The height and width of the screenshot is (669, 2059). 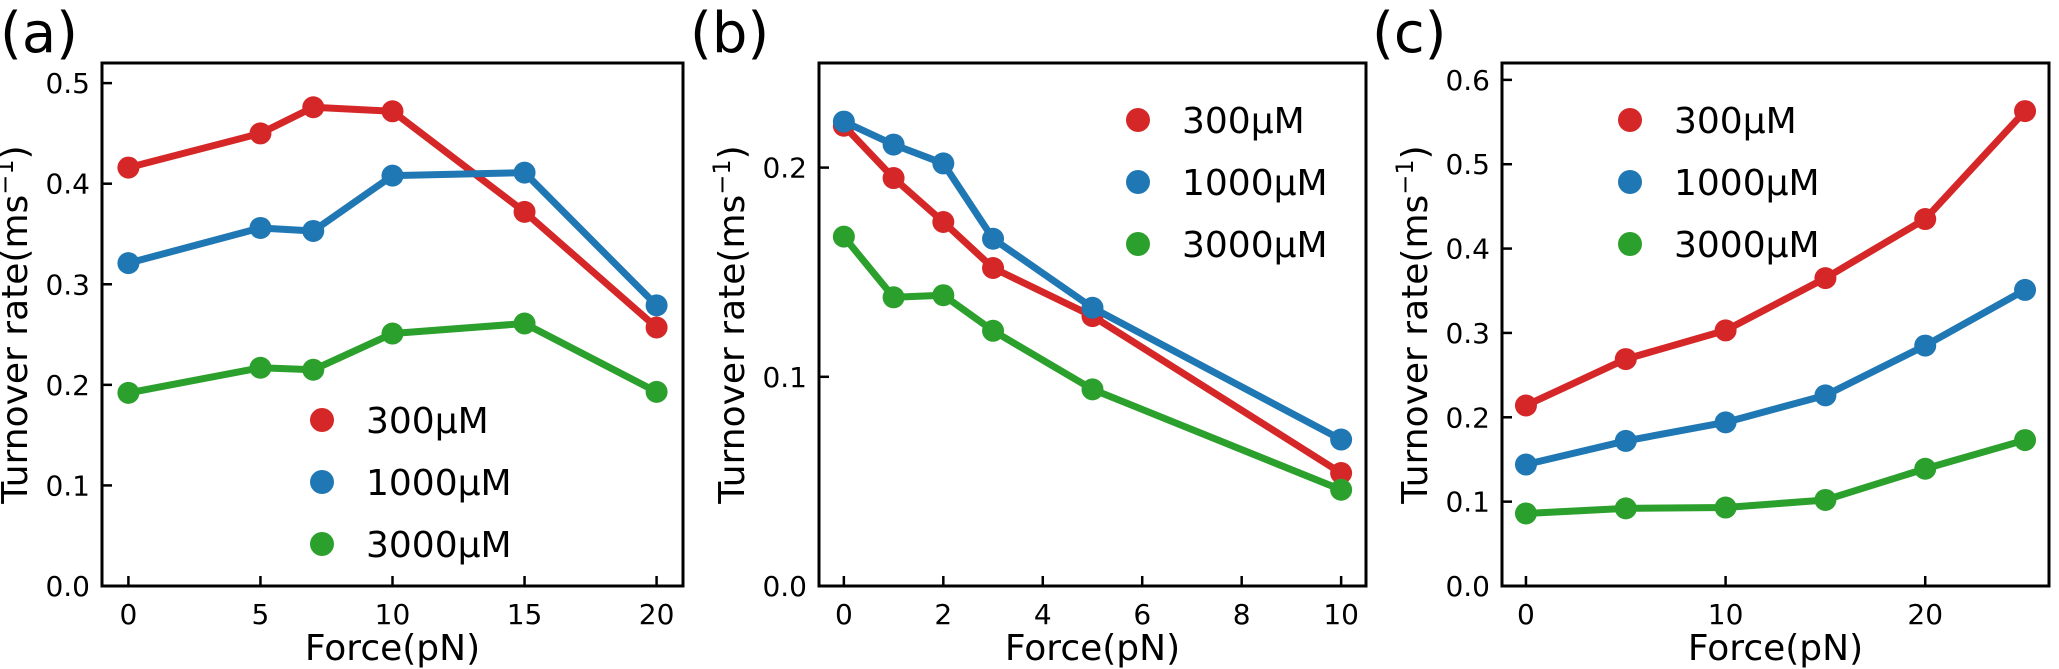 What do you see at coordinates (39, 33) in the screenshot?
I see `panel-label: (a)` at bounding box center [39, 33].